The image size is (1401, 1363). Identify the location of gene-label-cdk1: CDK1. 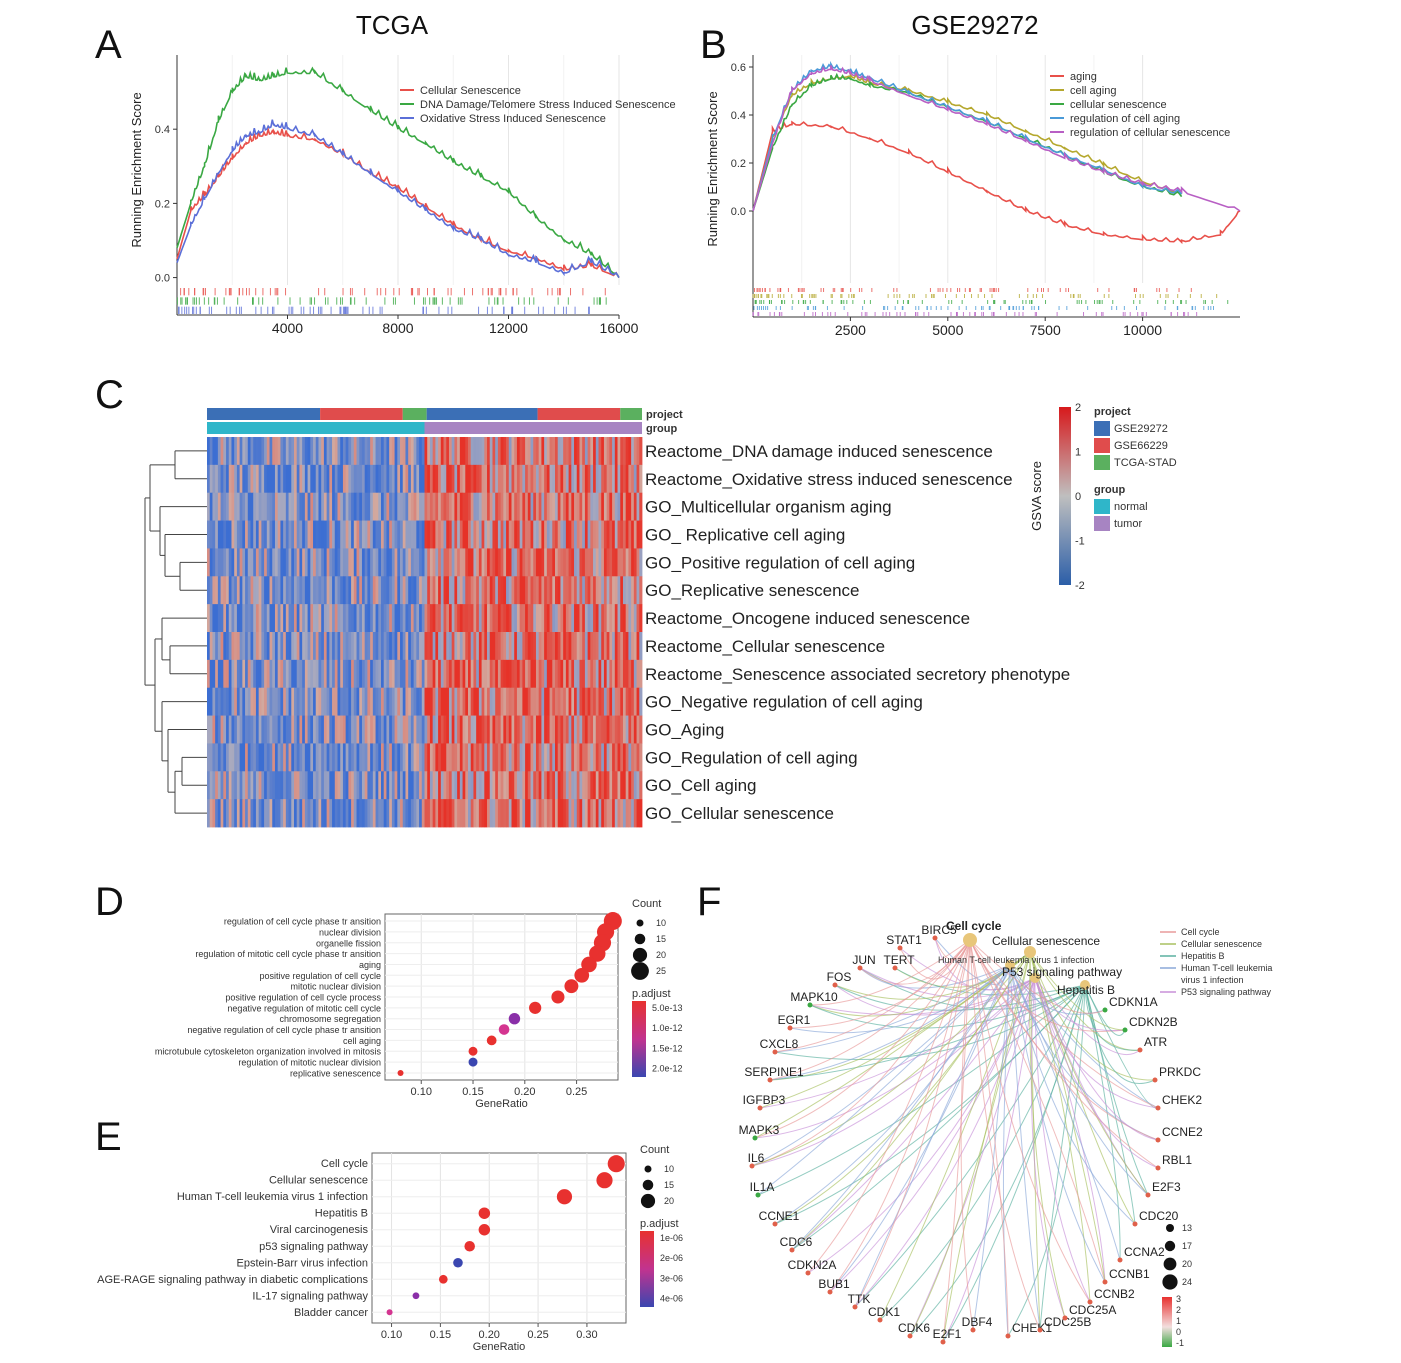
(884, 1312).